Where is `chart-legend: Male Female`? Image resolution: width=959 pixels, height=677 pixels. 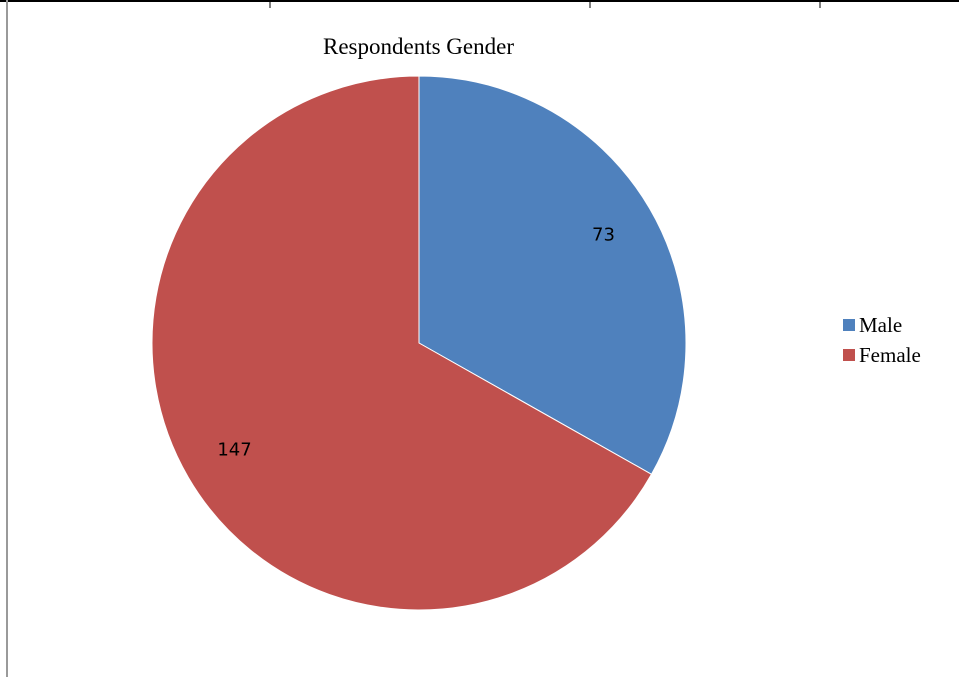 chart-legend: Male Female is located at coordinates (882, 341).